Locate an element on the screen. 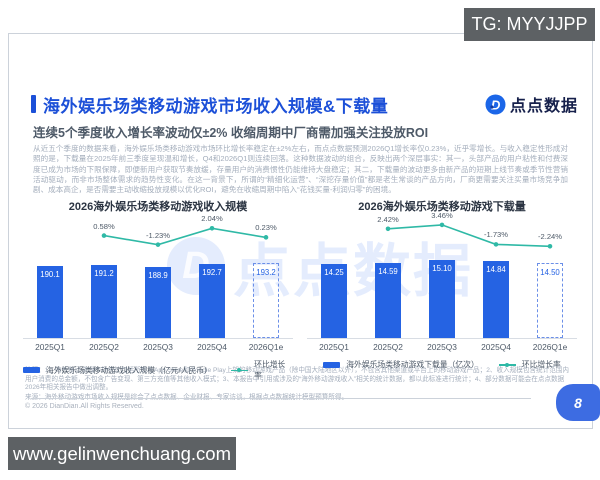 The height and width of the screenshot is (480, 600). legend: 海外娱乐场类移动游戏收入规模（亿元/人民币） 环比增长率 is located at coordinates (158, 370).